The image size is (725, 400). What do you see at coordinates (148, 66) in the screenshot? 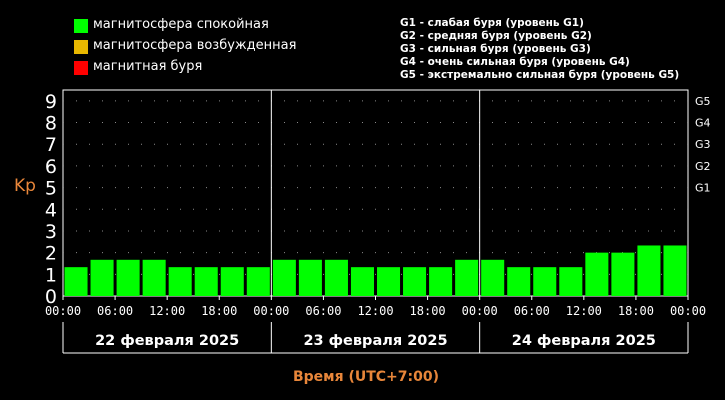
I see `legend-label-storm: магнитная буря` at bounding box center [148, 66].